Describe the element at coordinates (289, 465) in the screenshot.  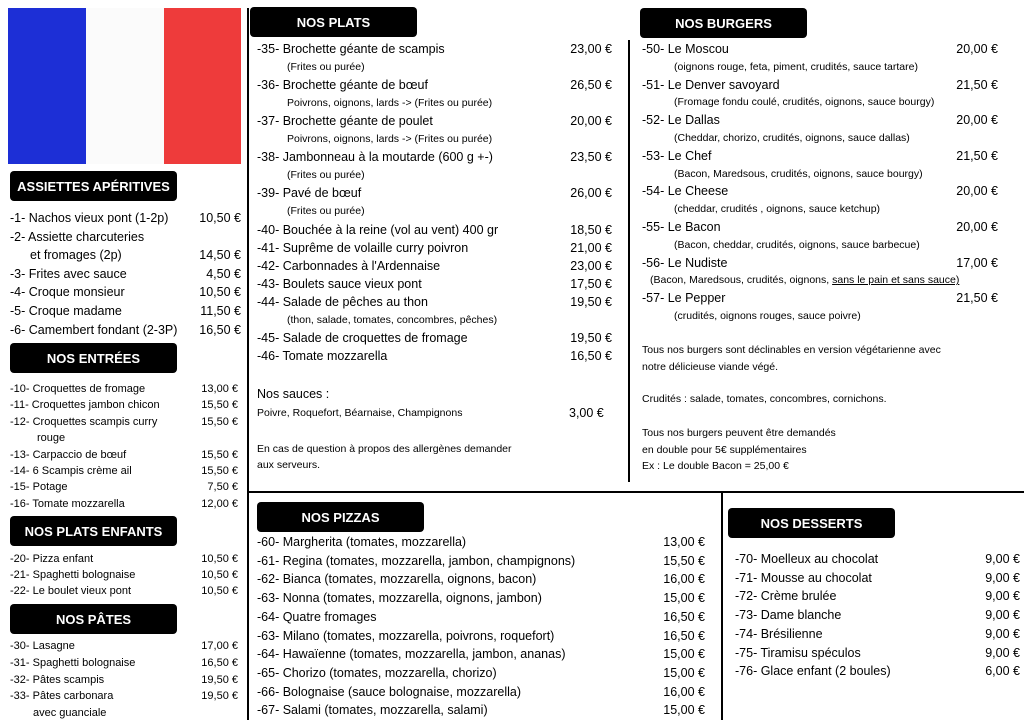
I see `allergen-note: aux serveurs.` at that location.